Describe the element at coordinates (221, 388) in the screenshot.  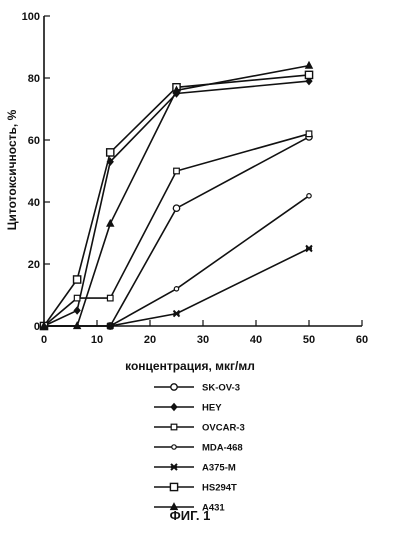
I see `legend-label: SK-OV-3` at that location.